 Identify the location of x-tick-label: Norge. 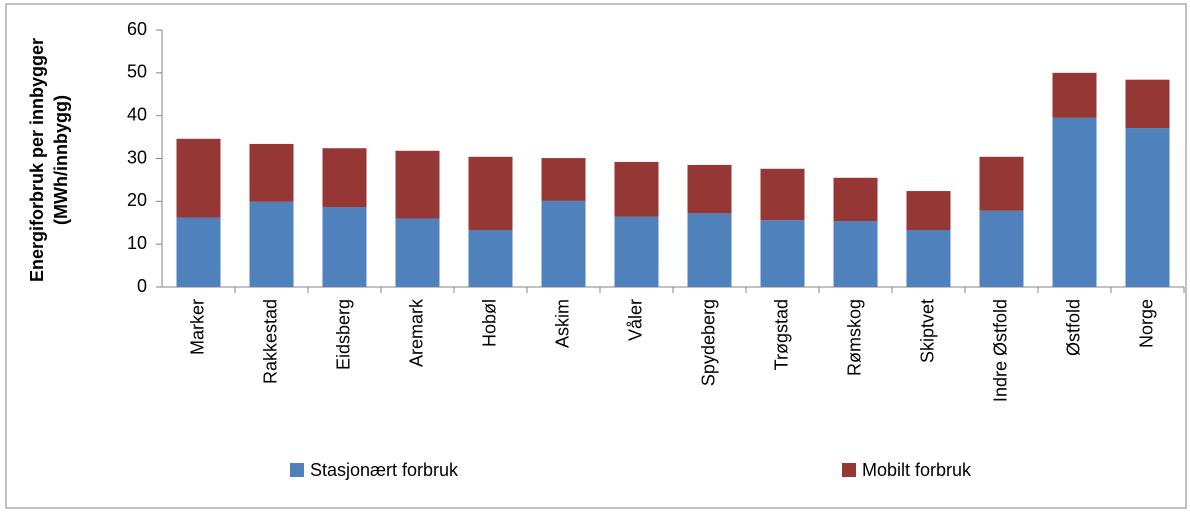
(1146, 323).